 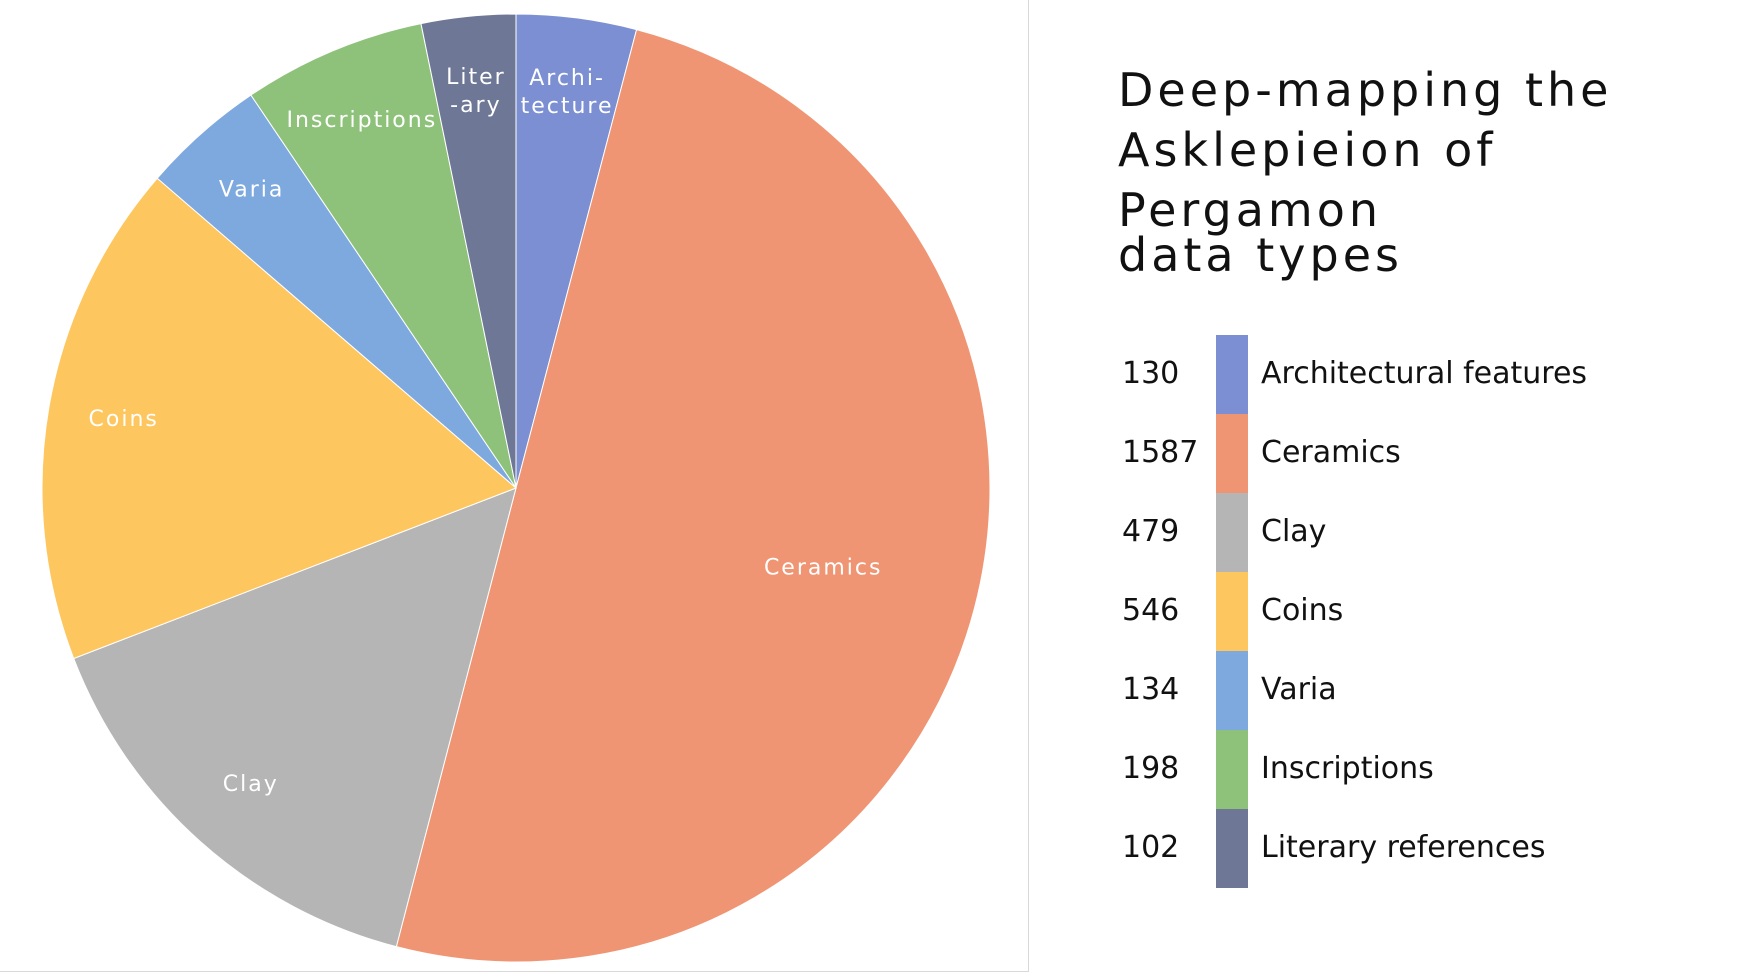 I want to click on slice-label: Coins, so click(x=124, y=419).